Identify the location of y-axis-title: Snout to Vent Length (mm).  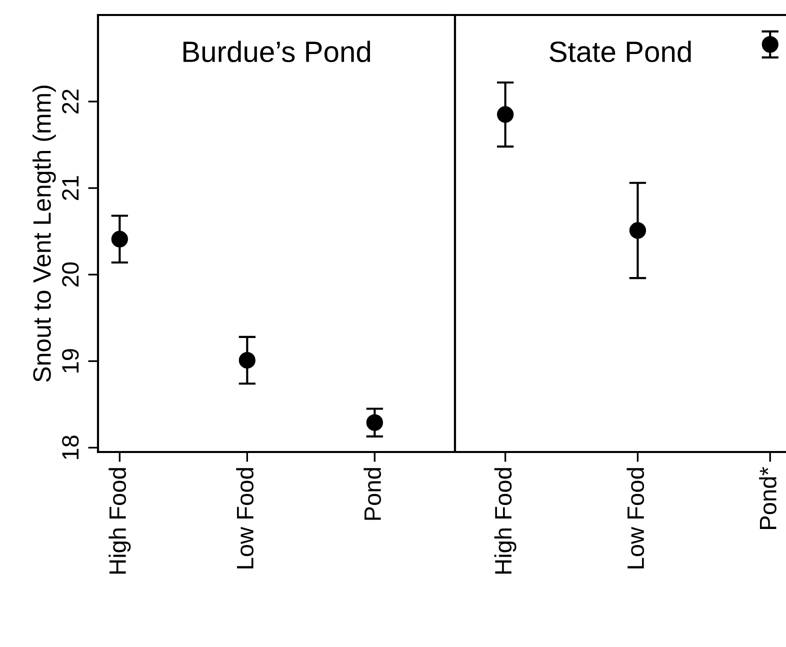
(44, 234).